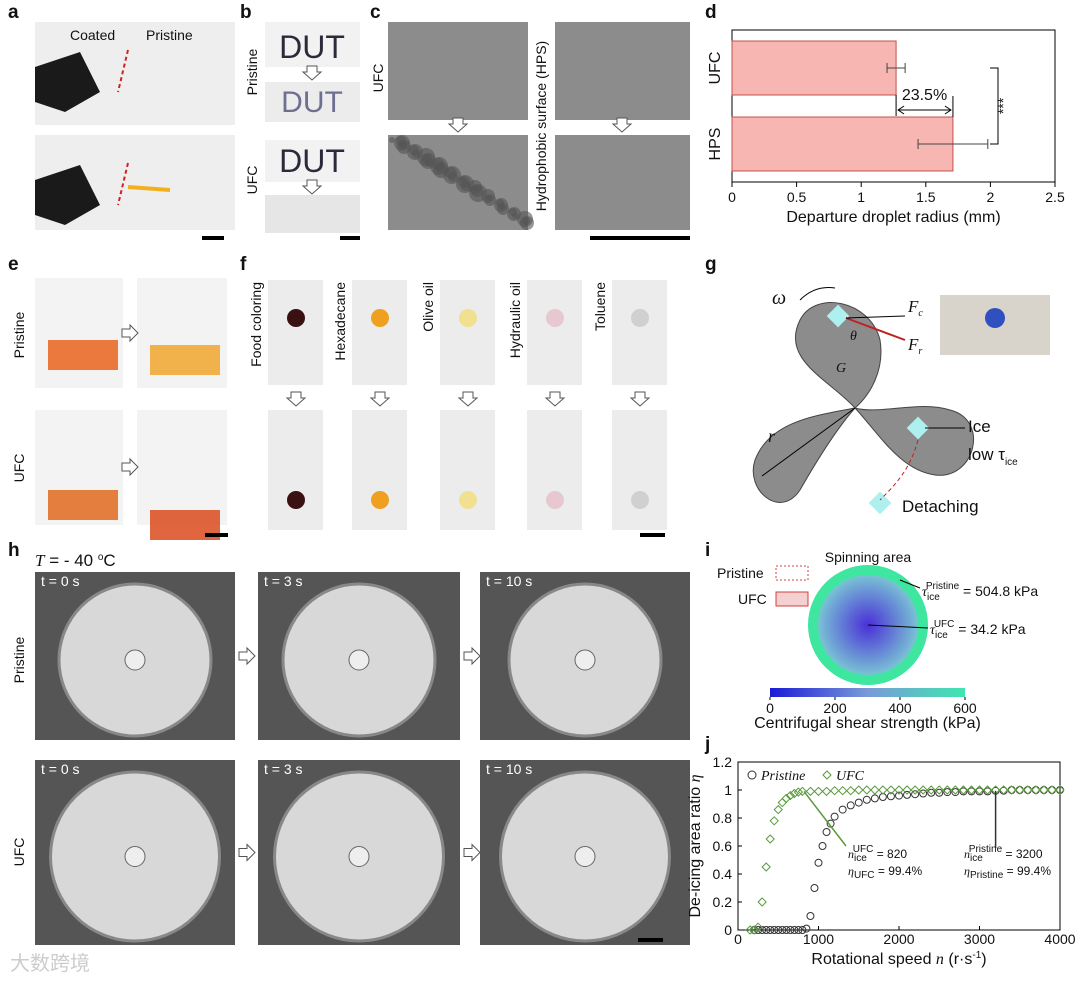 This screenshot has width=1080, height=983. I want to click on row-label: UFC, so click(378, 78).